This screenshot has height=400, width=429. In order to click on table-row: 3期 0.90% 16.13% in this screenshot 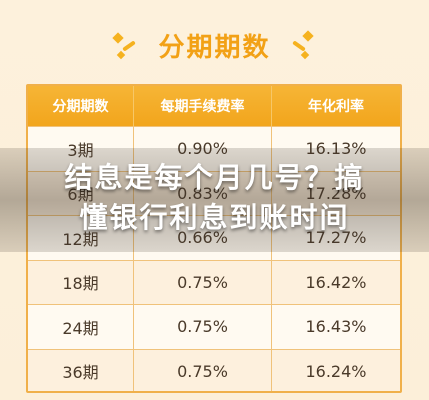, I will do `click(214, 148)`.